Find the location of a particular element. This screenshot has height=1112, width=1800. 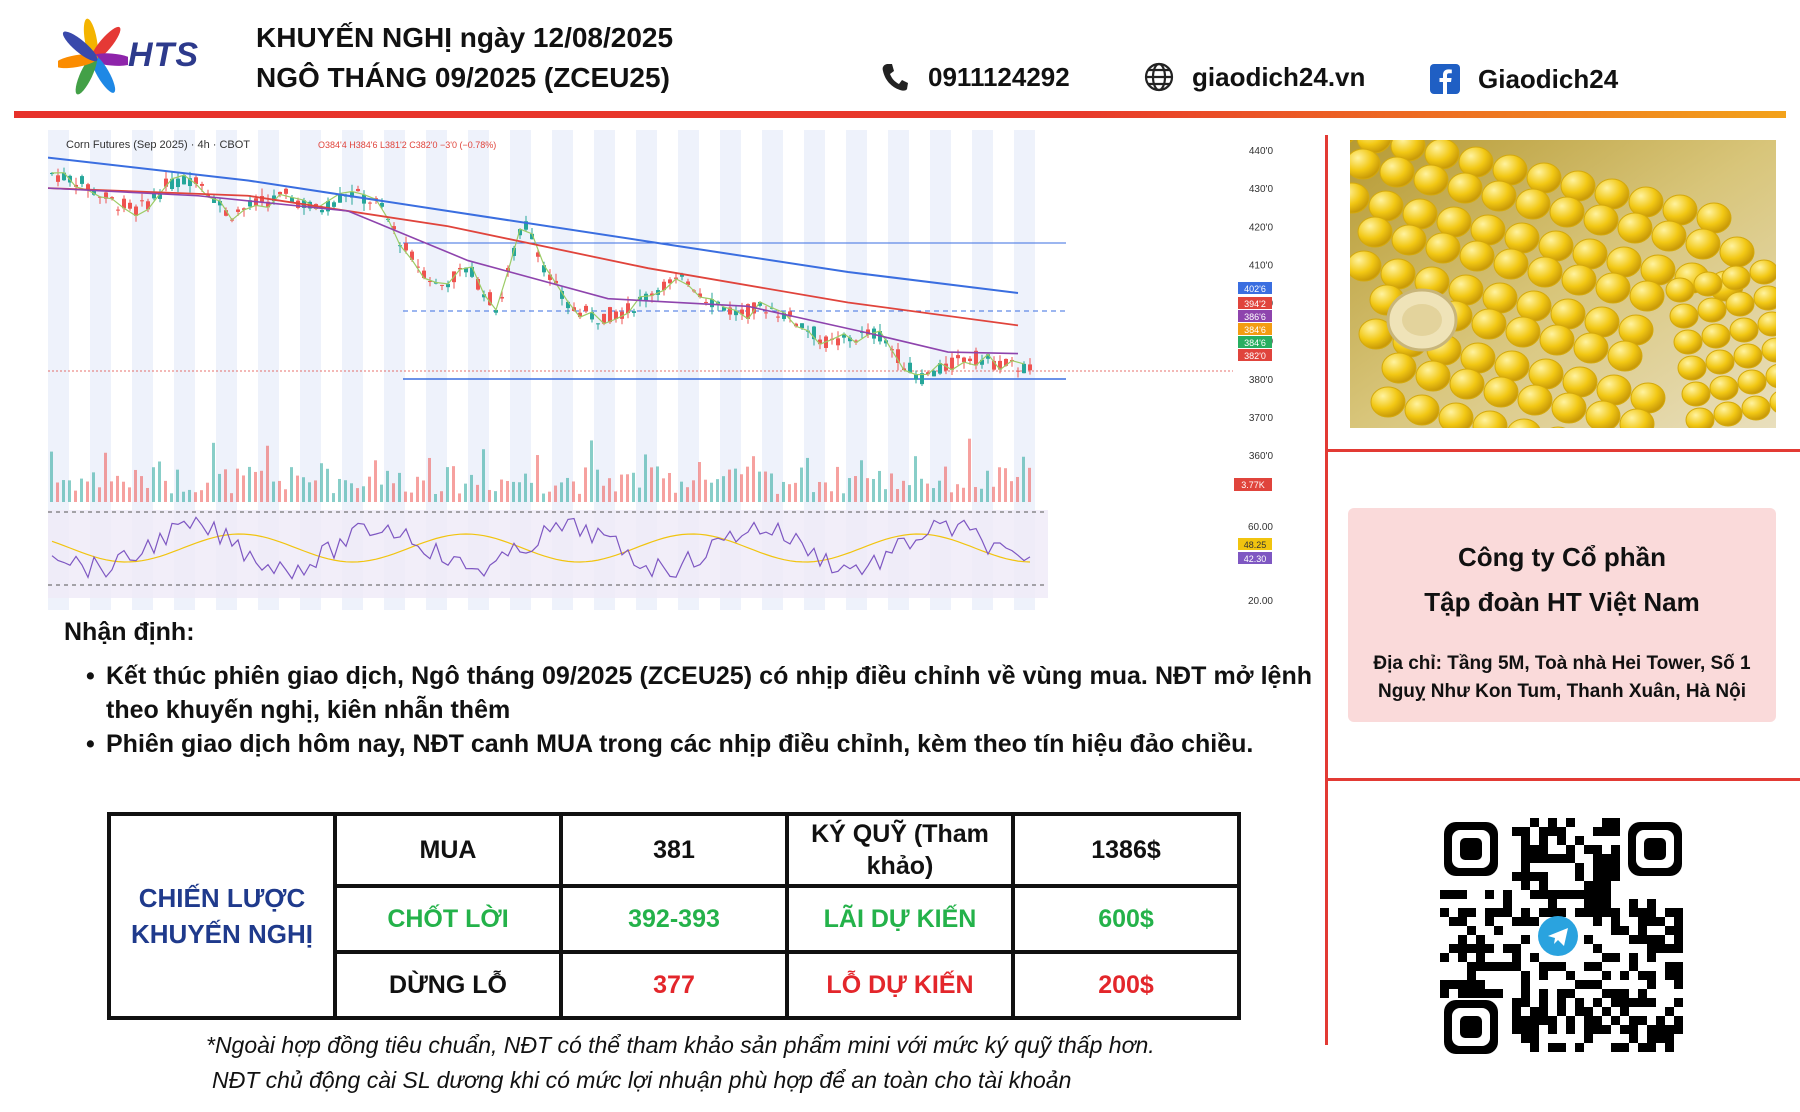

osc-tag is located at coordinates (1255, 544).